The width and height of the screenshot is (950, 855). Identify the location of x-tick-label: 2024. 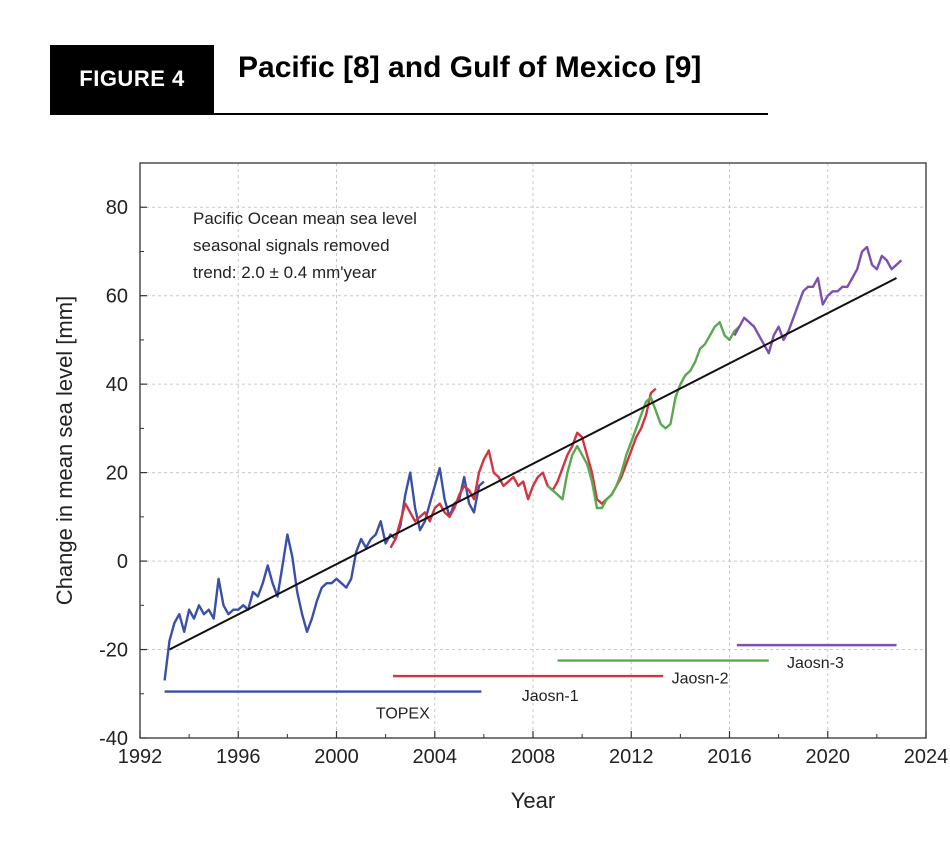
(926, 757).